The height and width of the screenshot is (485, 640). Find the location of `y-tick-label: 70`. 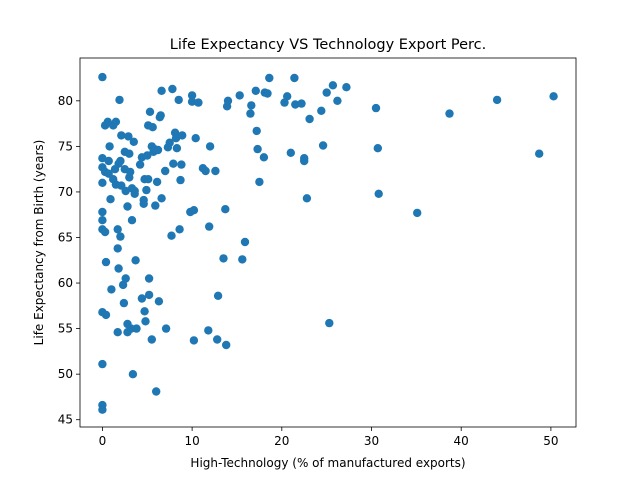

y-tick-label: 70 is located at coordinates (65, 192).